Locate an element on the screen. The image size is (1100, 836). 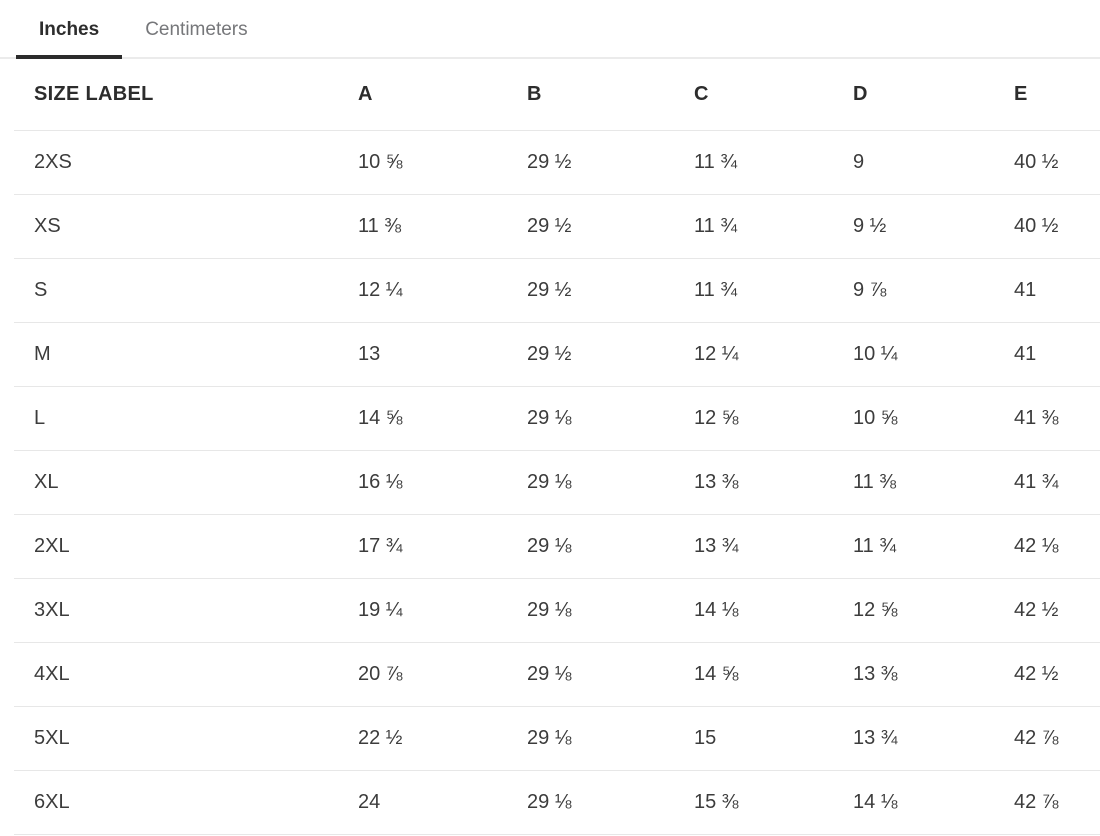
measurement-cell: 24 is located at coordinates (442, 802).